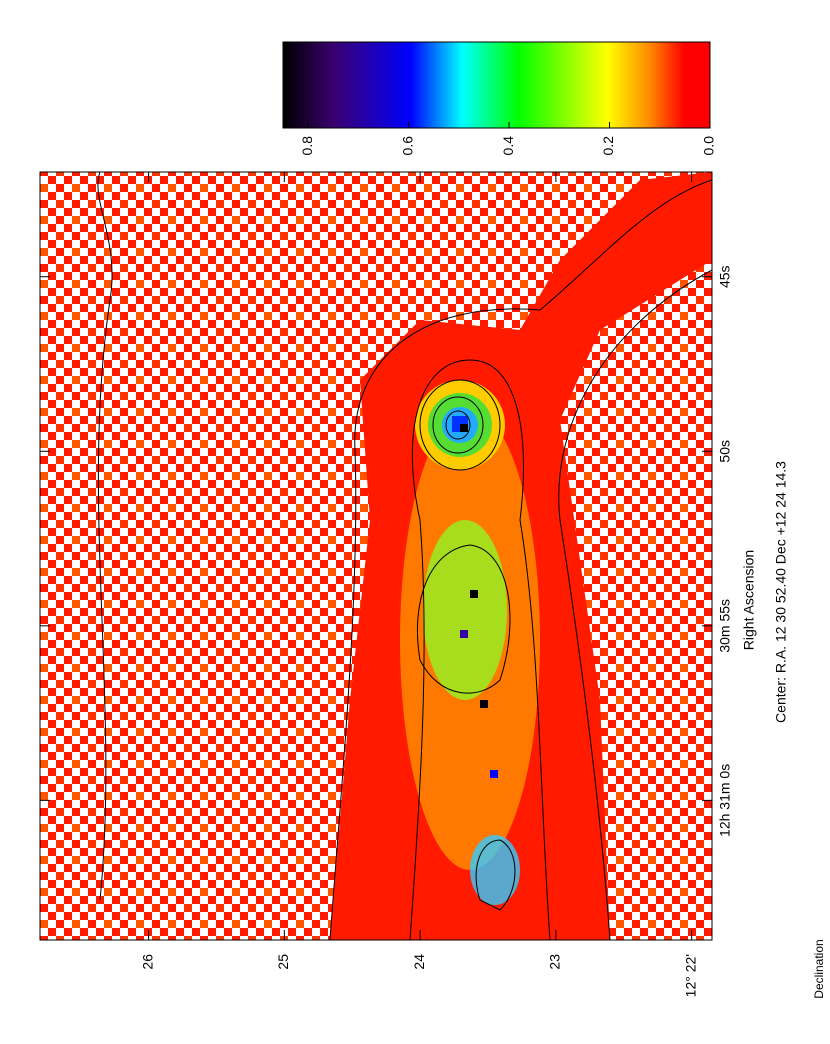 This screenshot has height=1044, width=830. What do you see at coordinates (819, 968) in the screenshot?
I see `y-axis-title: Declination` at bounding box center [819, 968].